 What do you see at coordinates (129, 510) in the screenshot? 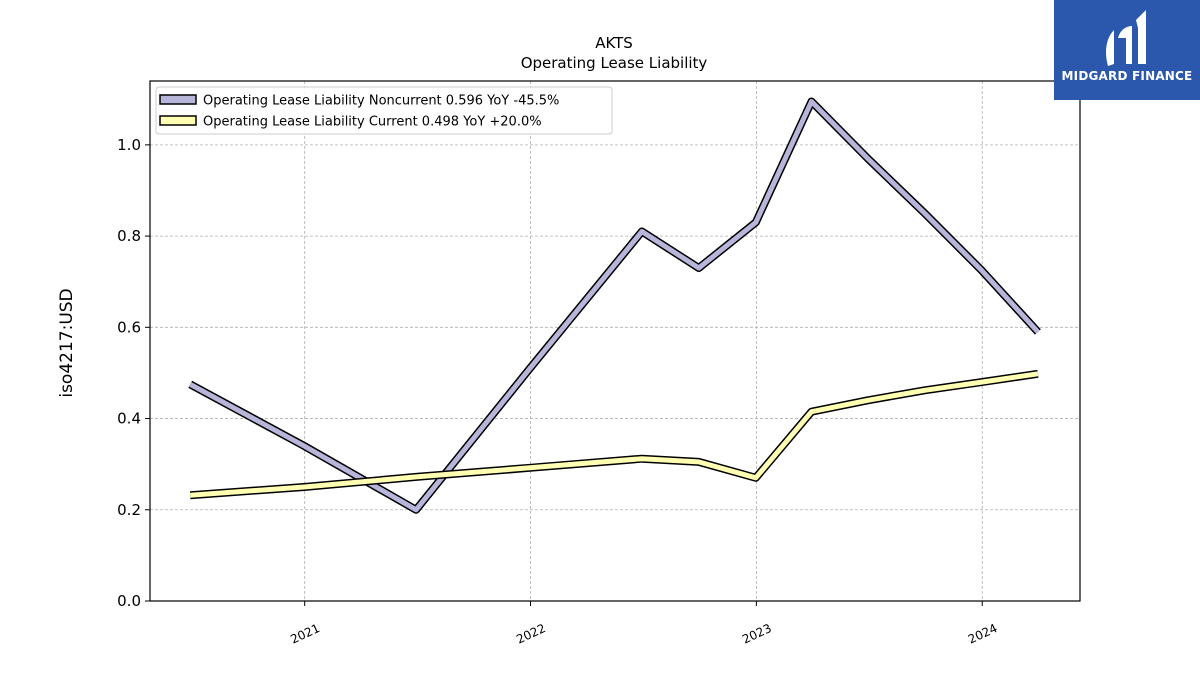
I see `y-tick-label: 0.2` at bounding box center [129, 510].